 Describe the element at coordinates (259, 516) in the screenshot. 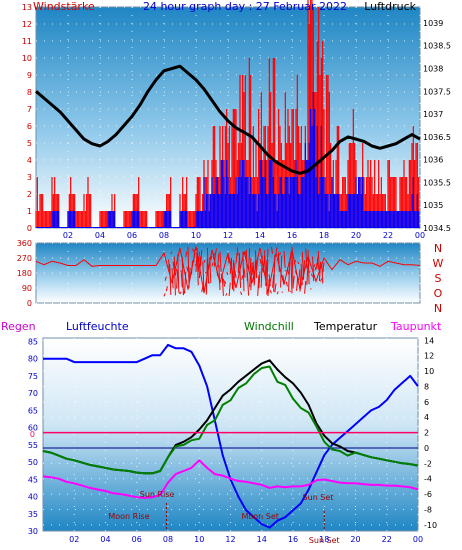

I see `astronomy-label: Moon Set` at that location.